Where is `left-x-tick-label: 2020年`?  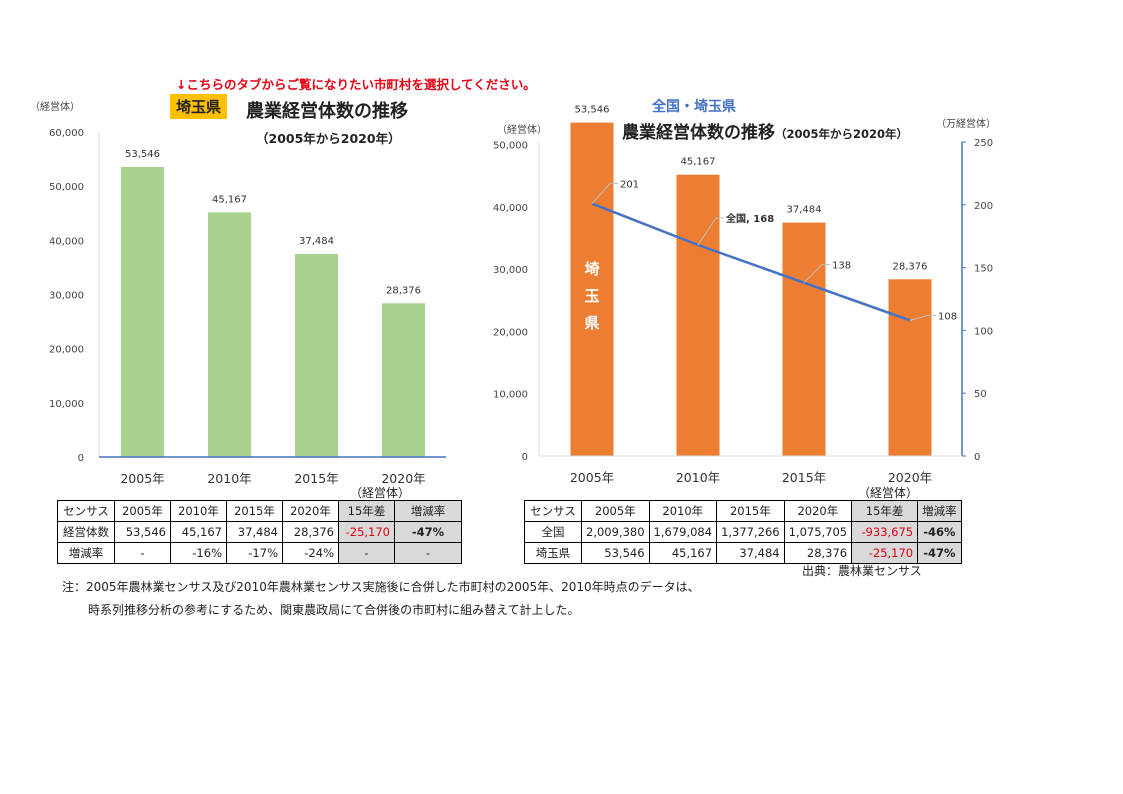
left-x-tick-label: 2020年 is located at coordinates (403, 478).